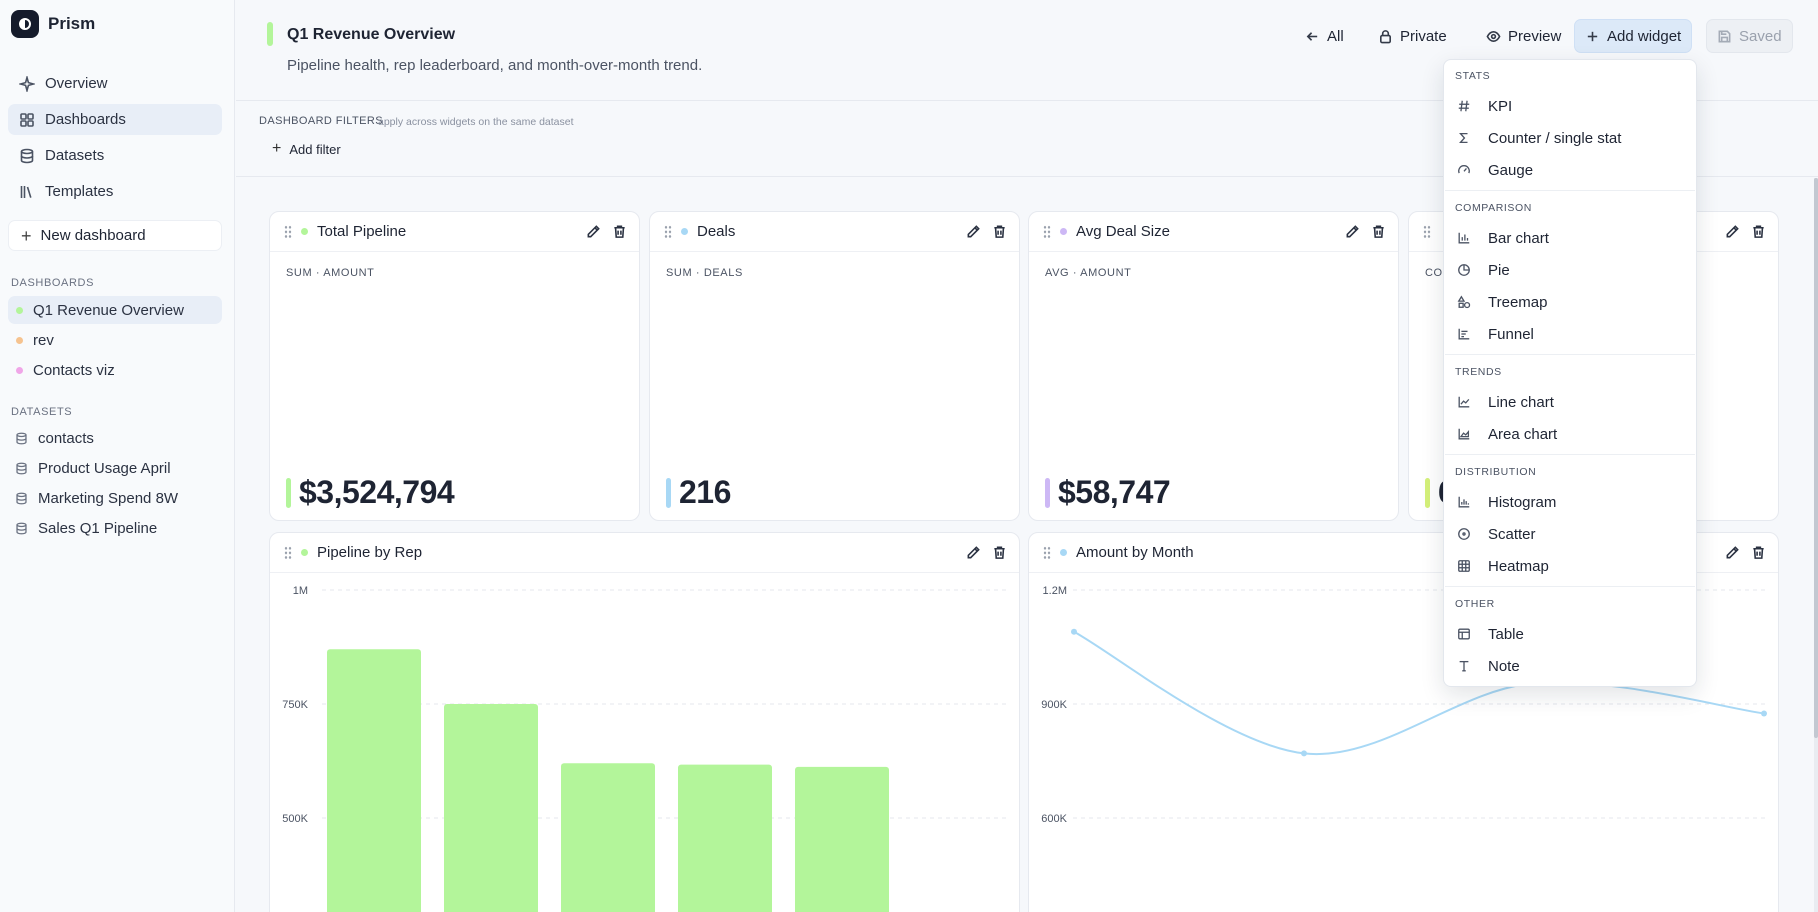 The width and height of the screenshot is (1818, 912). I want to click on private-toggle-button: Private, so click(1412, 36).